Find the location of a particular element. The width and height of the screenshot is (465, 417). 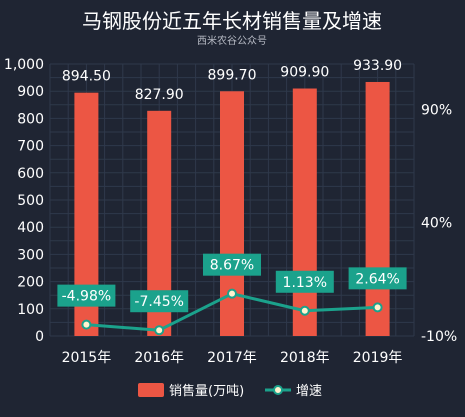

legend-line-marker is located at coordinates (278, 390).